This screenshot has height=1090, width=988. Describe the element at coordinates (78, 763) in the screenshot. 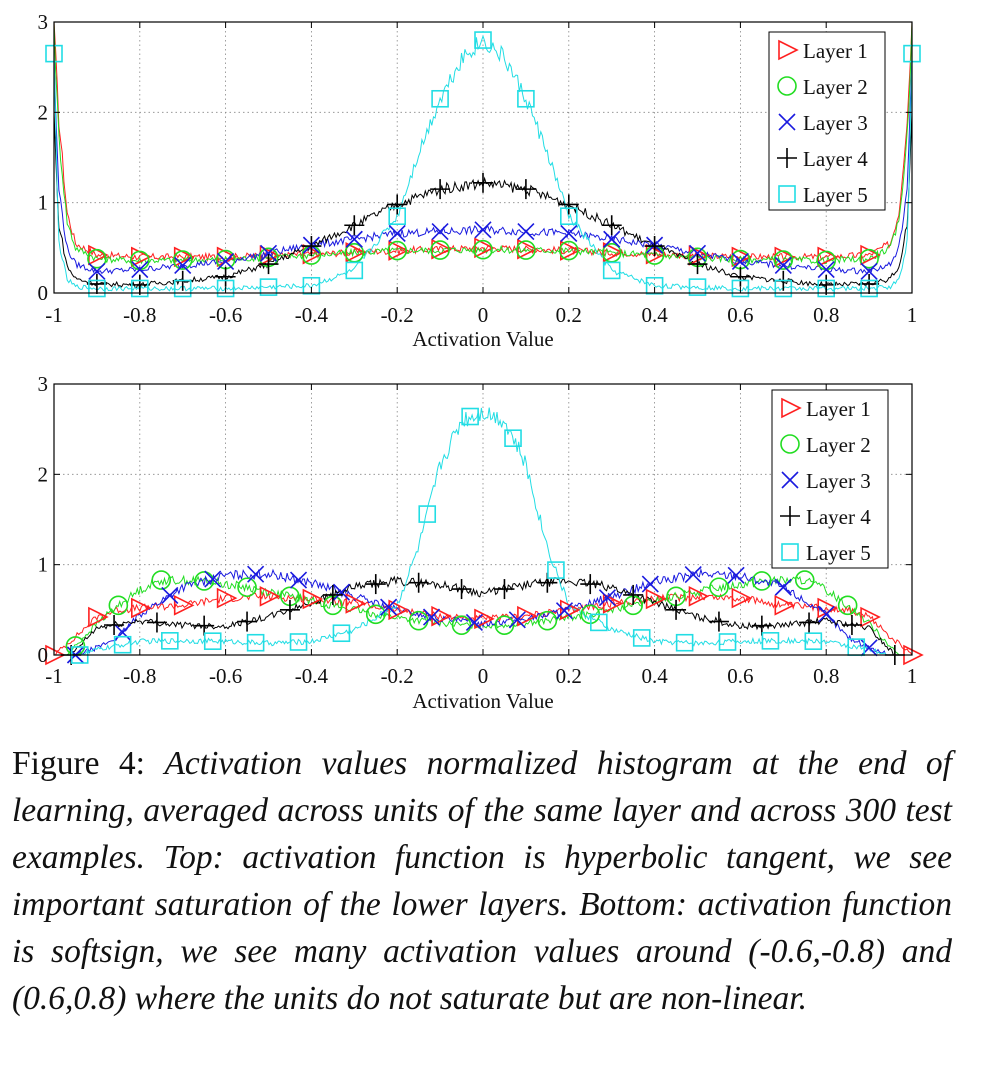

I see `caption-label: Figure 4:` at that location.